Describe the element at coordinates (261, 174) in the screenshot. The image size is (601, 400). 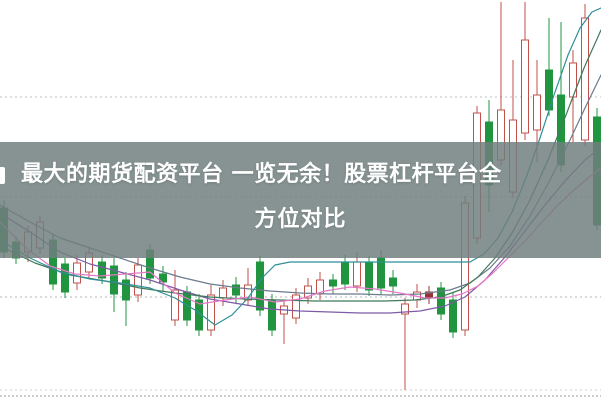
I see `headline-line-1: 最大的期货配资平台 一览无余！股票杠杆平台全` at that location.